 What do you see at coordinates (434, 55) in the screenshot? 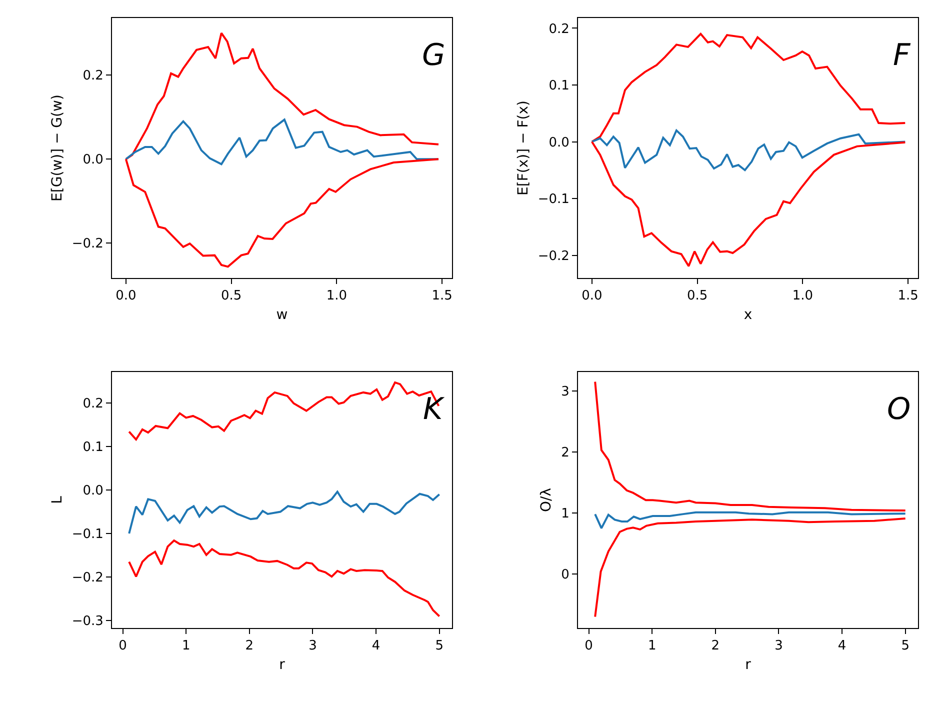
I see `annotation: G` at bounding box center [434, 55].